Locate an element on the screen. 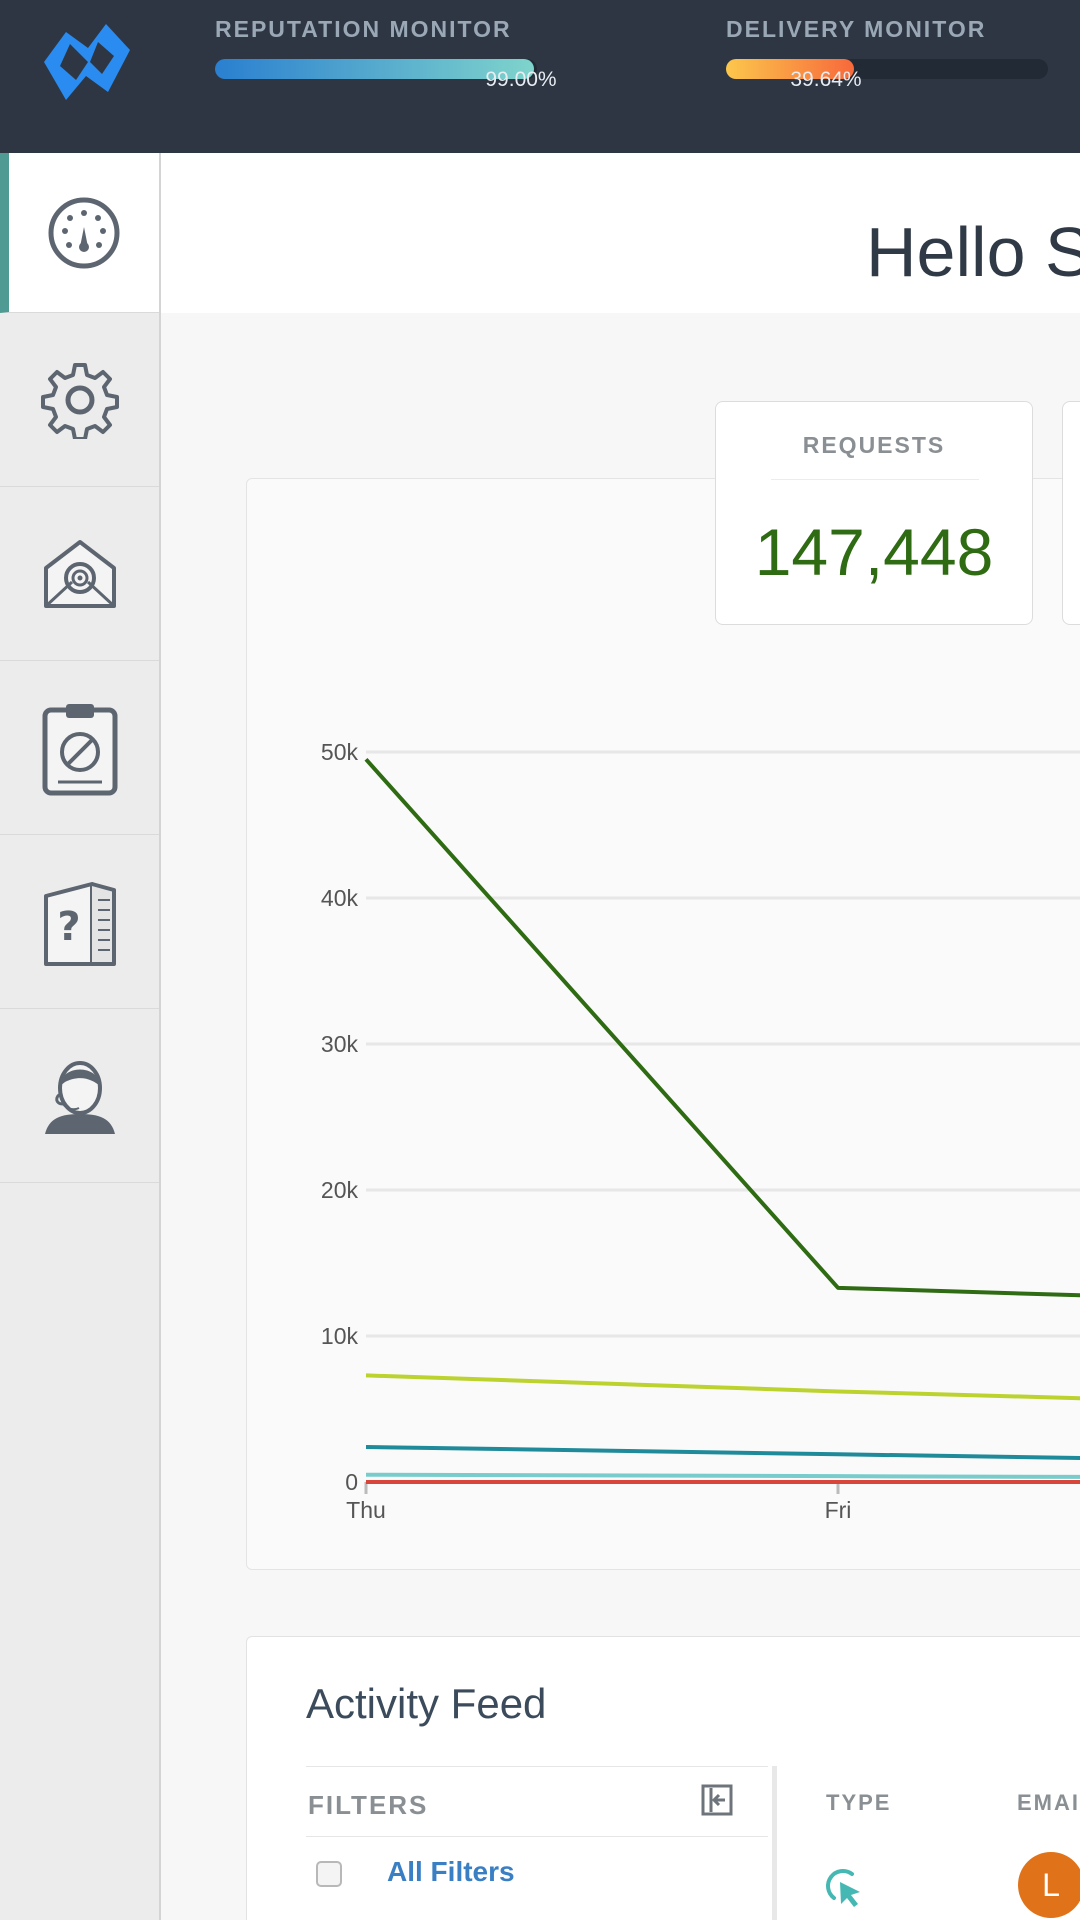 The width and height of the screenshot is (1080, 1920). reputation-progress-fill is located at coordinates (374, 69).